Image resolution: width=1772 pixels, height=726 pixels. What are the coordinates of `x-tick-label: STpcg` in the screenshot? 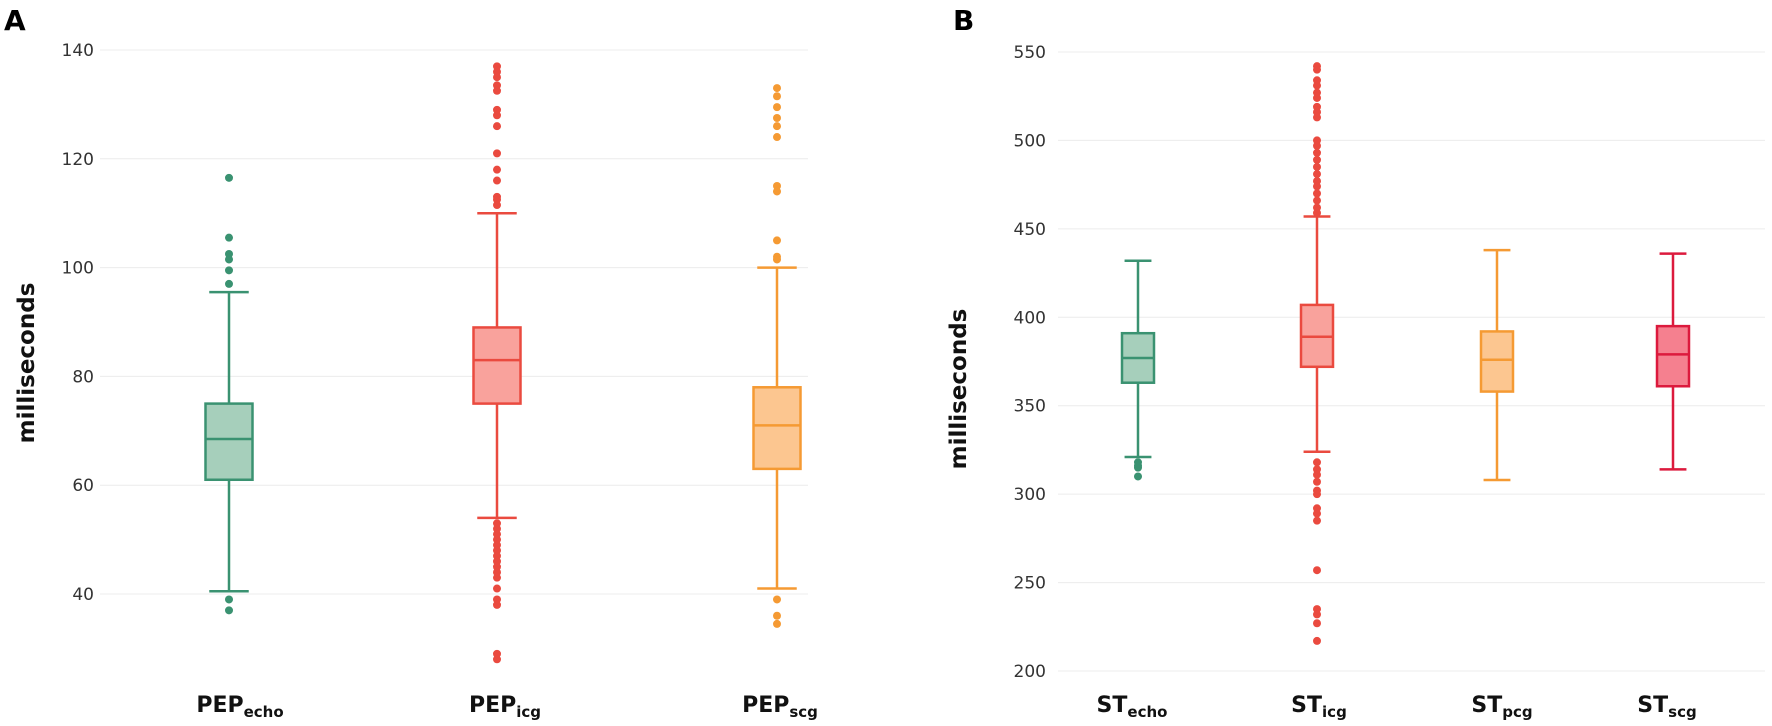 It's located at (1501, 707).